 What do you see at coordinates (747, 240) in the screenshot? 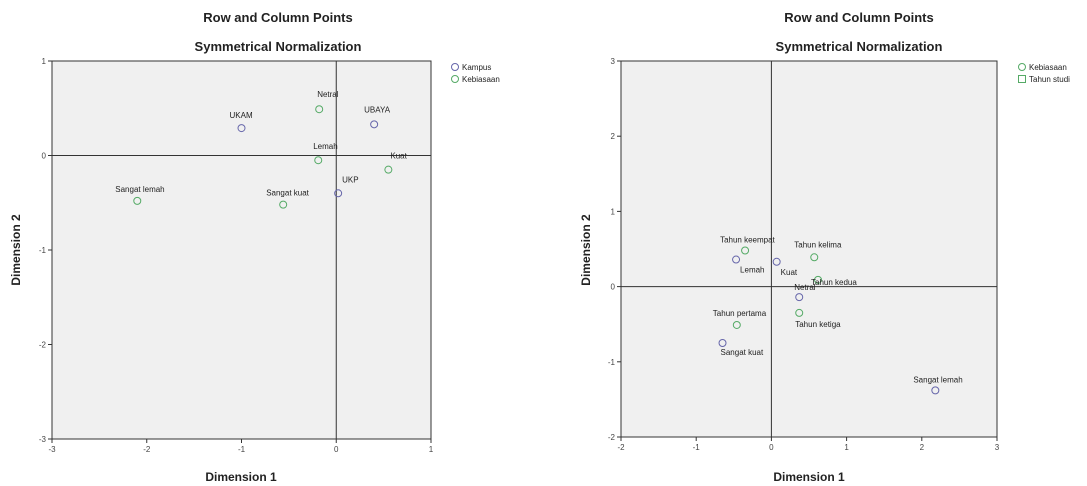
I see `point-label: Tahun keempat` at bounding box center [747, 240].